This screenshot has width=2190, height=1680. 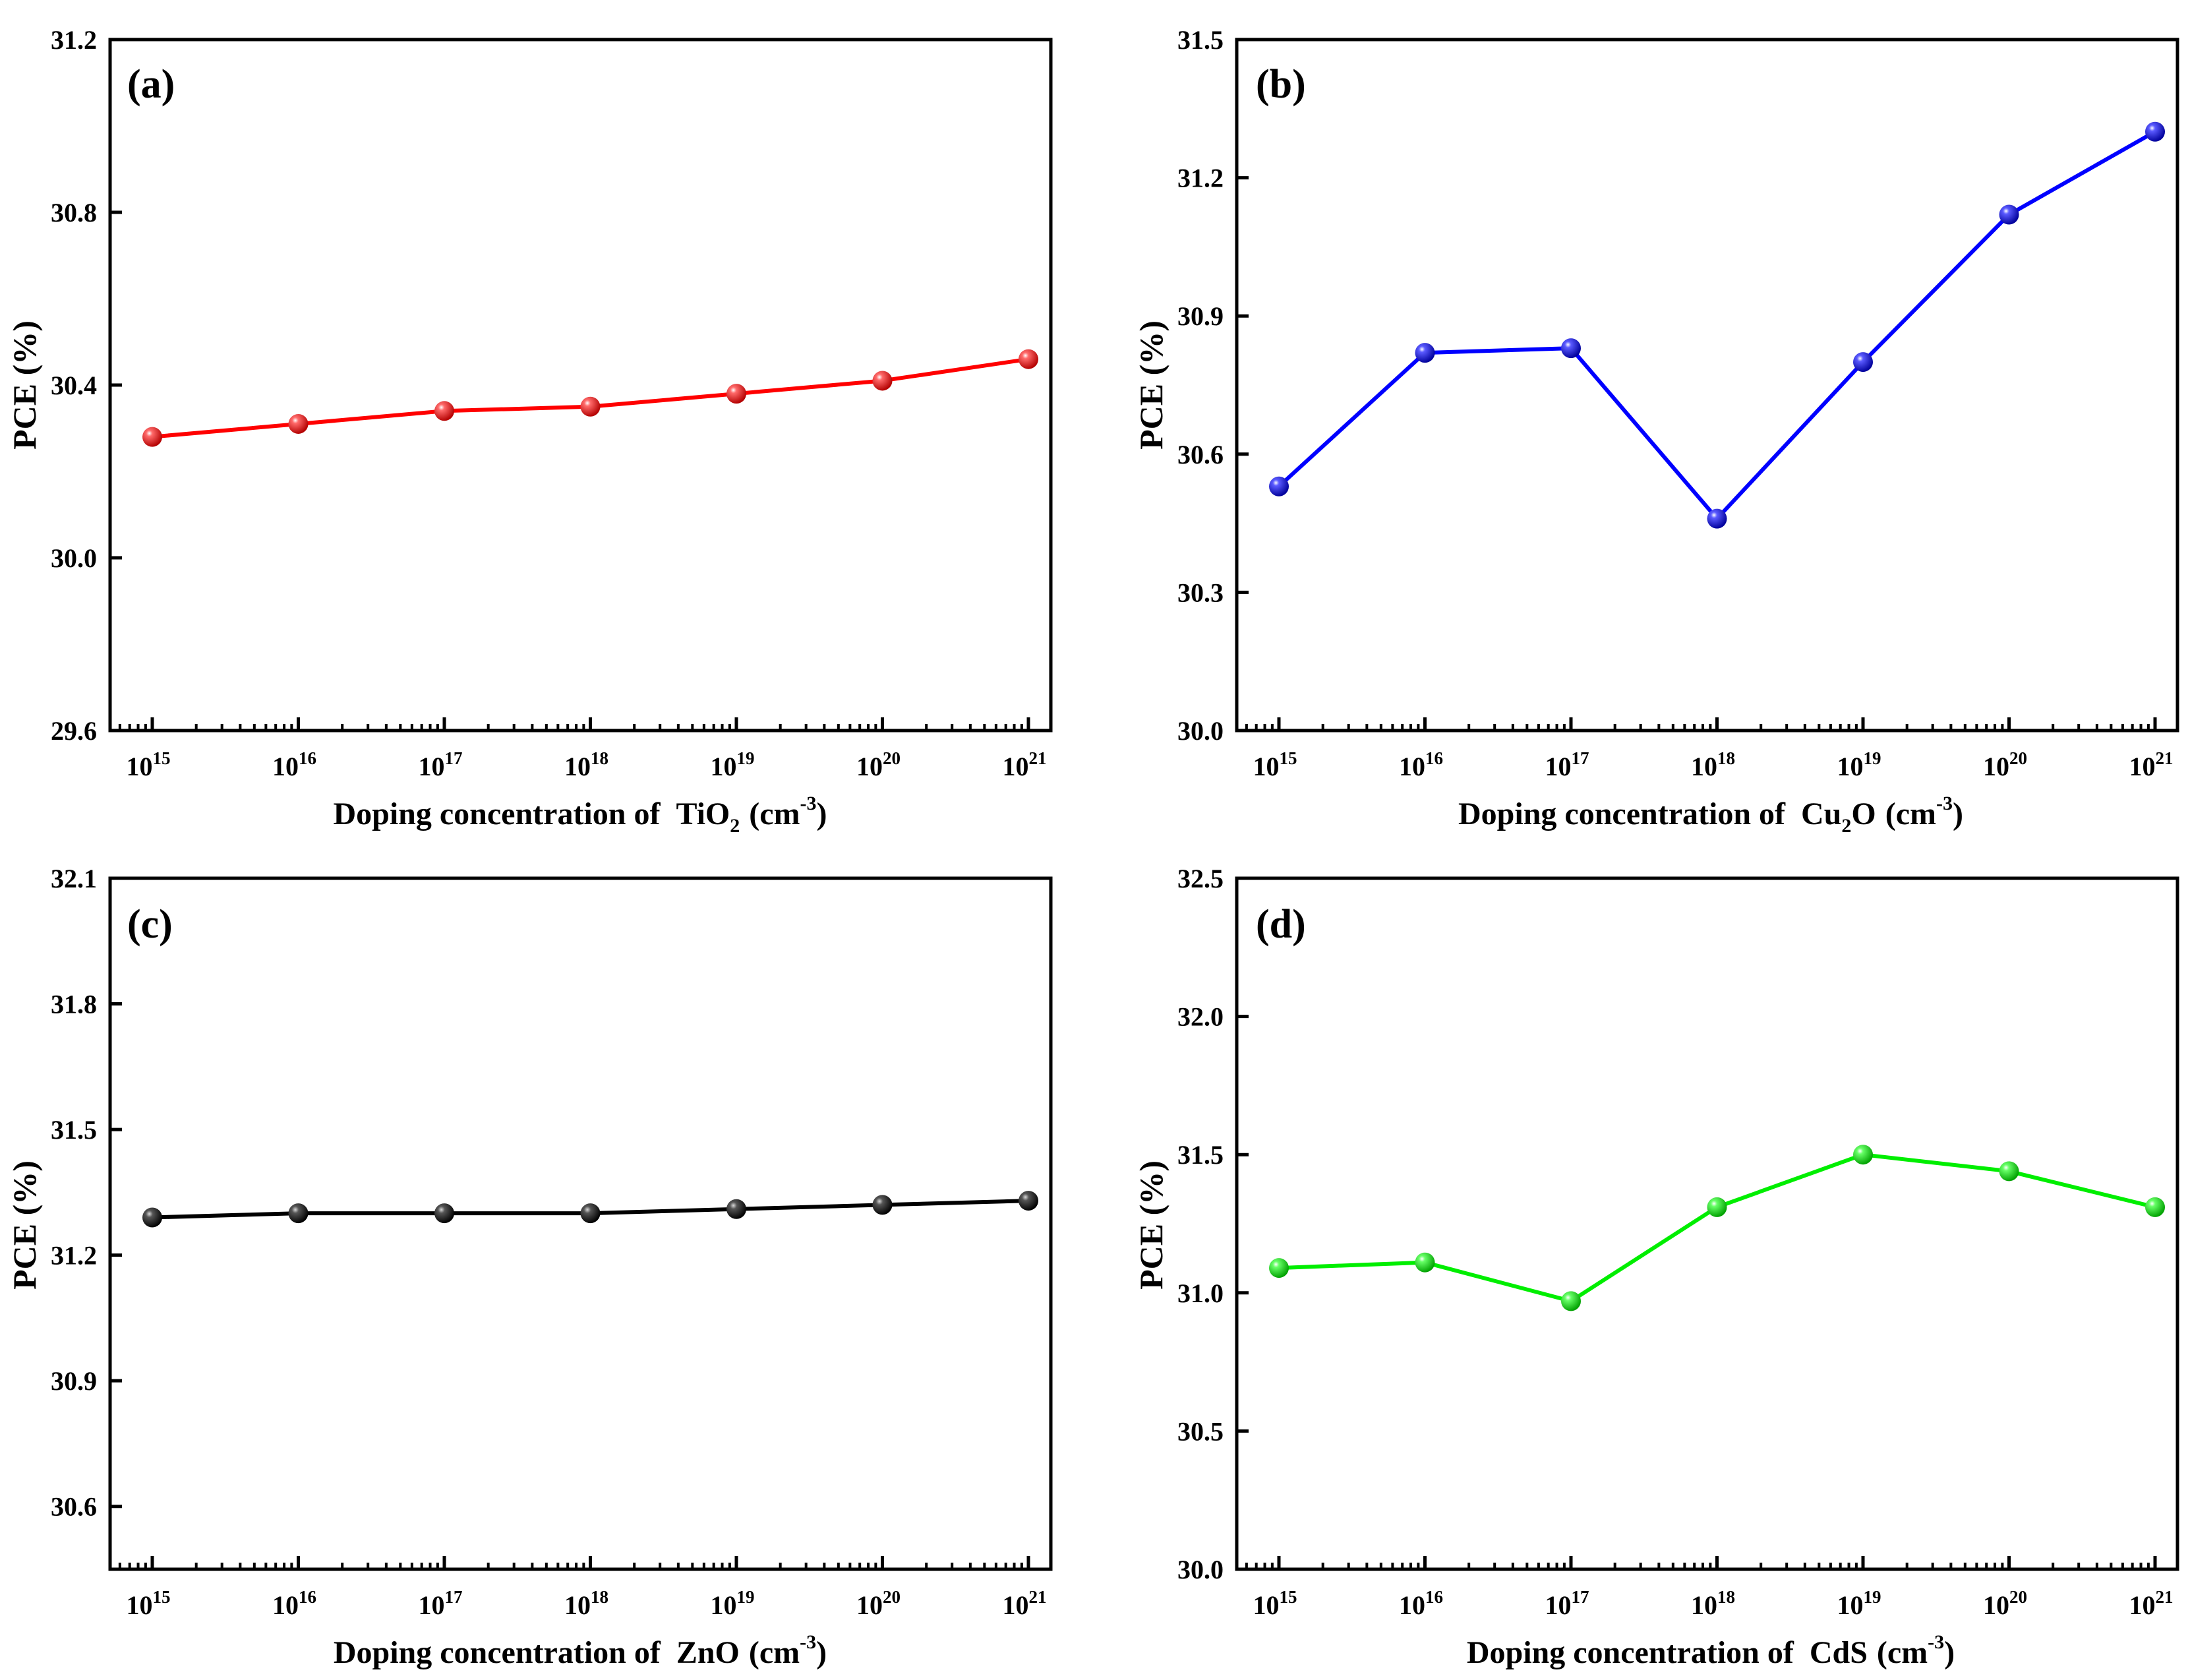 I want to click on y-ticks: 29.6 30.0 30.4 30.8 31.2, so click(x=86, y=385).